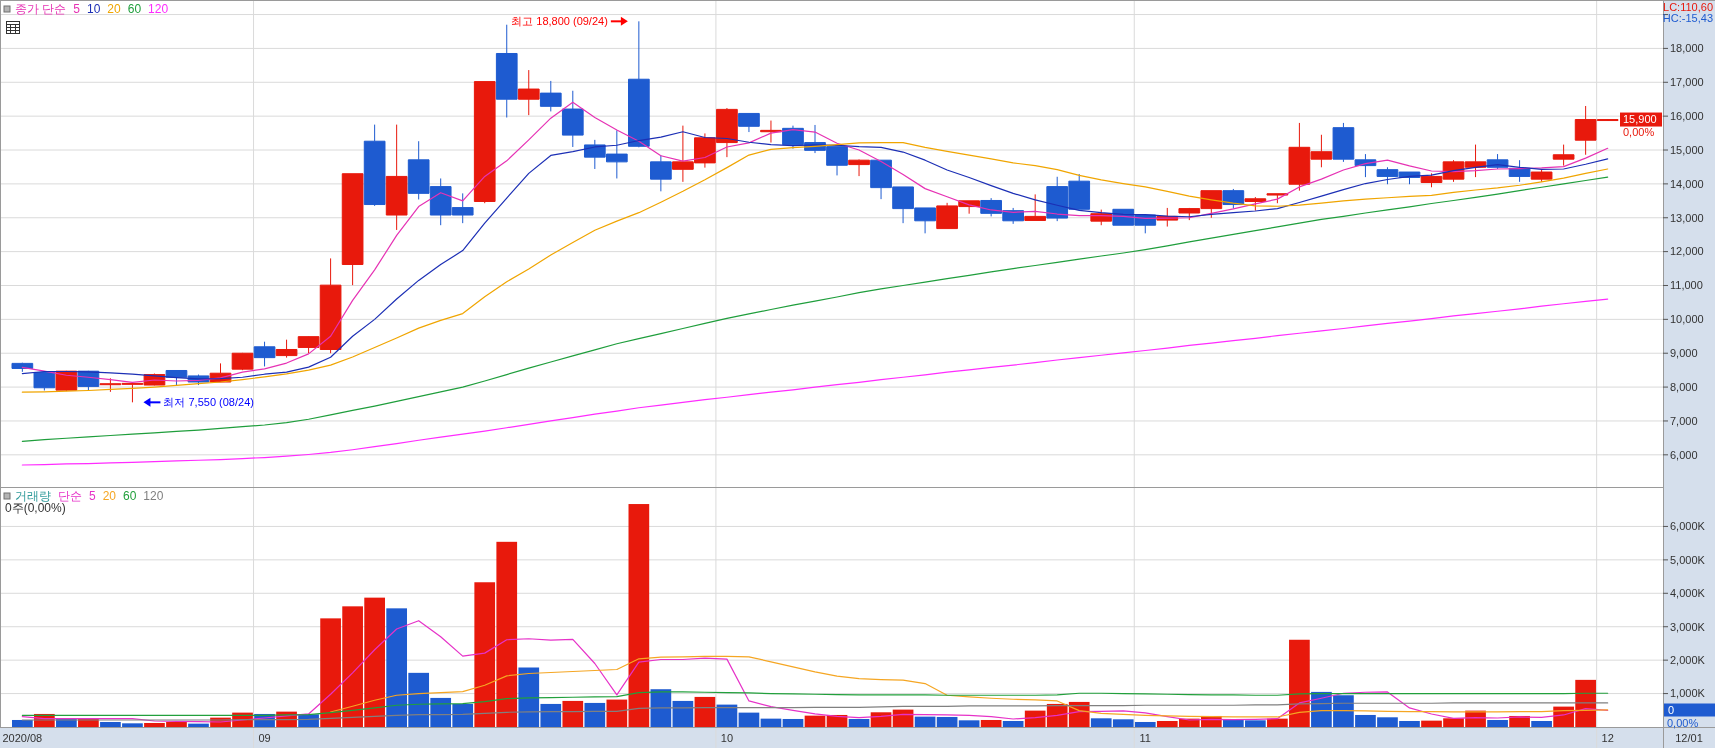 This screenshot has width=1715, height=748. Describe the element at coordinates (1687, 149) in the screenshot. I see `y-tick-label: 15,000` at that location.